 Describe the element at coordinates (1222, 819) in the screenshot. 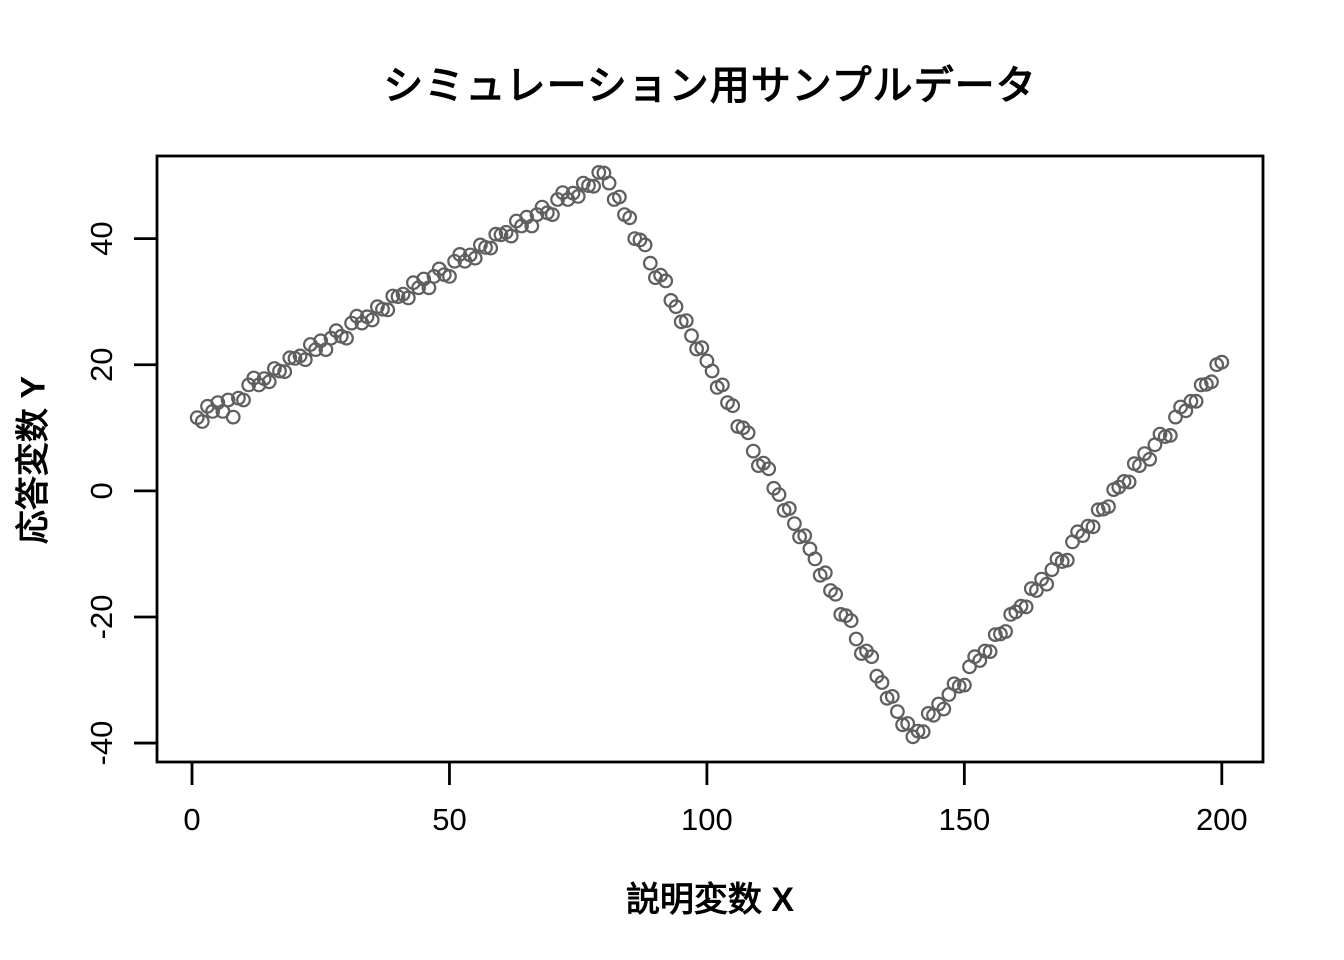

I see `x-tick-label: 200` at that location.